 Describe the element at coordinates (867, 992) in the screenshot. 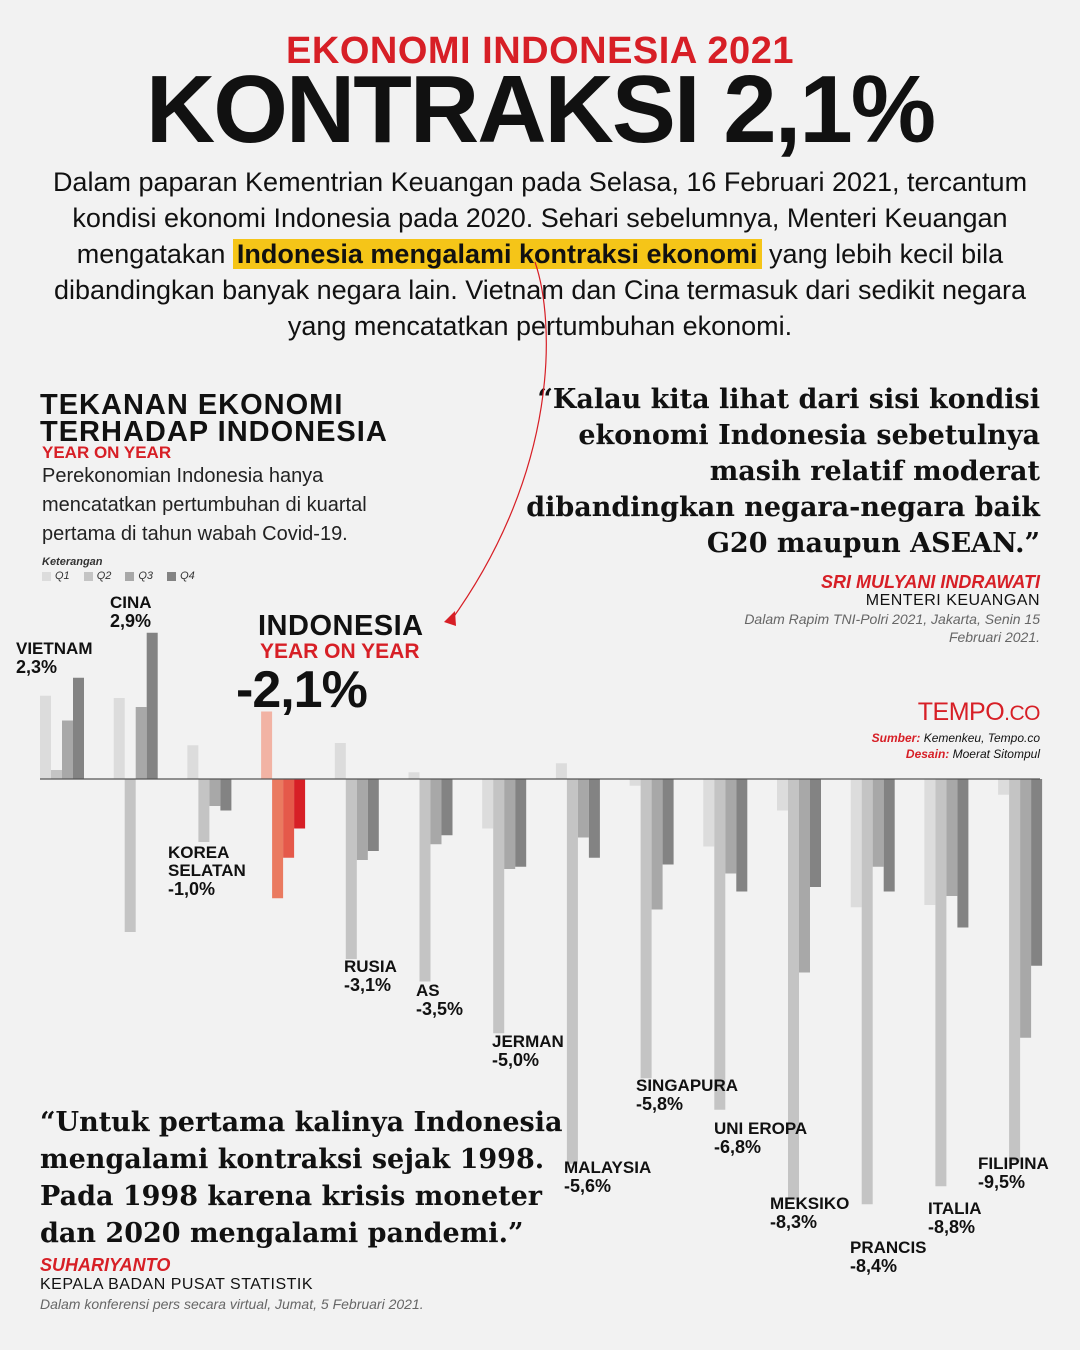

I see `bar-prancis-q2` at that location.